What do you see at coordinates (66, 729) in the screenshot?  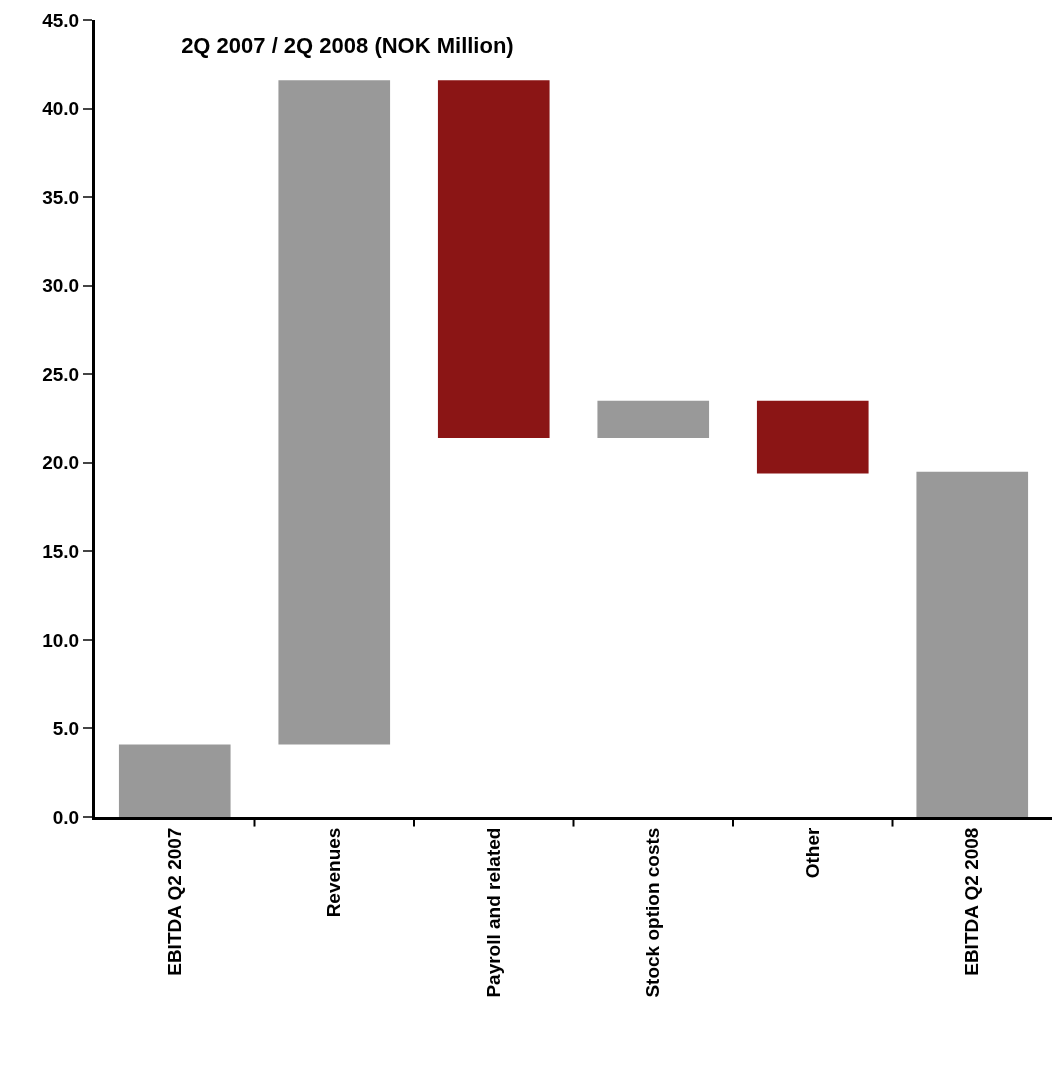 I see `y-tick-label: 5.0` at bounding box center [66, 729].